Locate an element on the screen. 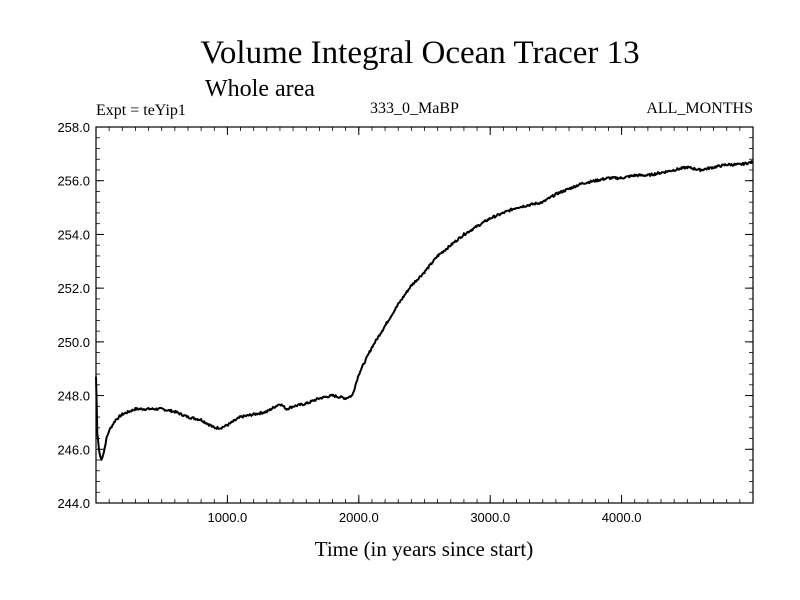 The height and width of the screenshot is (600, 800). y-tick-label: 254.0 is located at coordinates (73, 234).